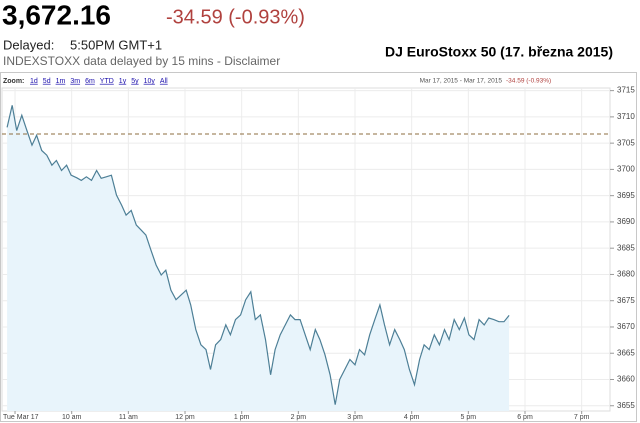 Image resolution: width=640 pixels, height=423 pixels. What do you see at coordinates (626, 274) in the screenshot?
I see `y-tick-label: 3680` at bounding box center [626, 274].